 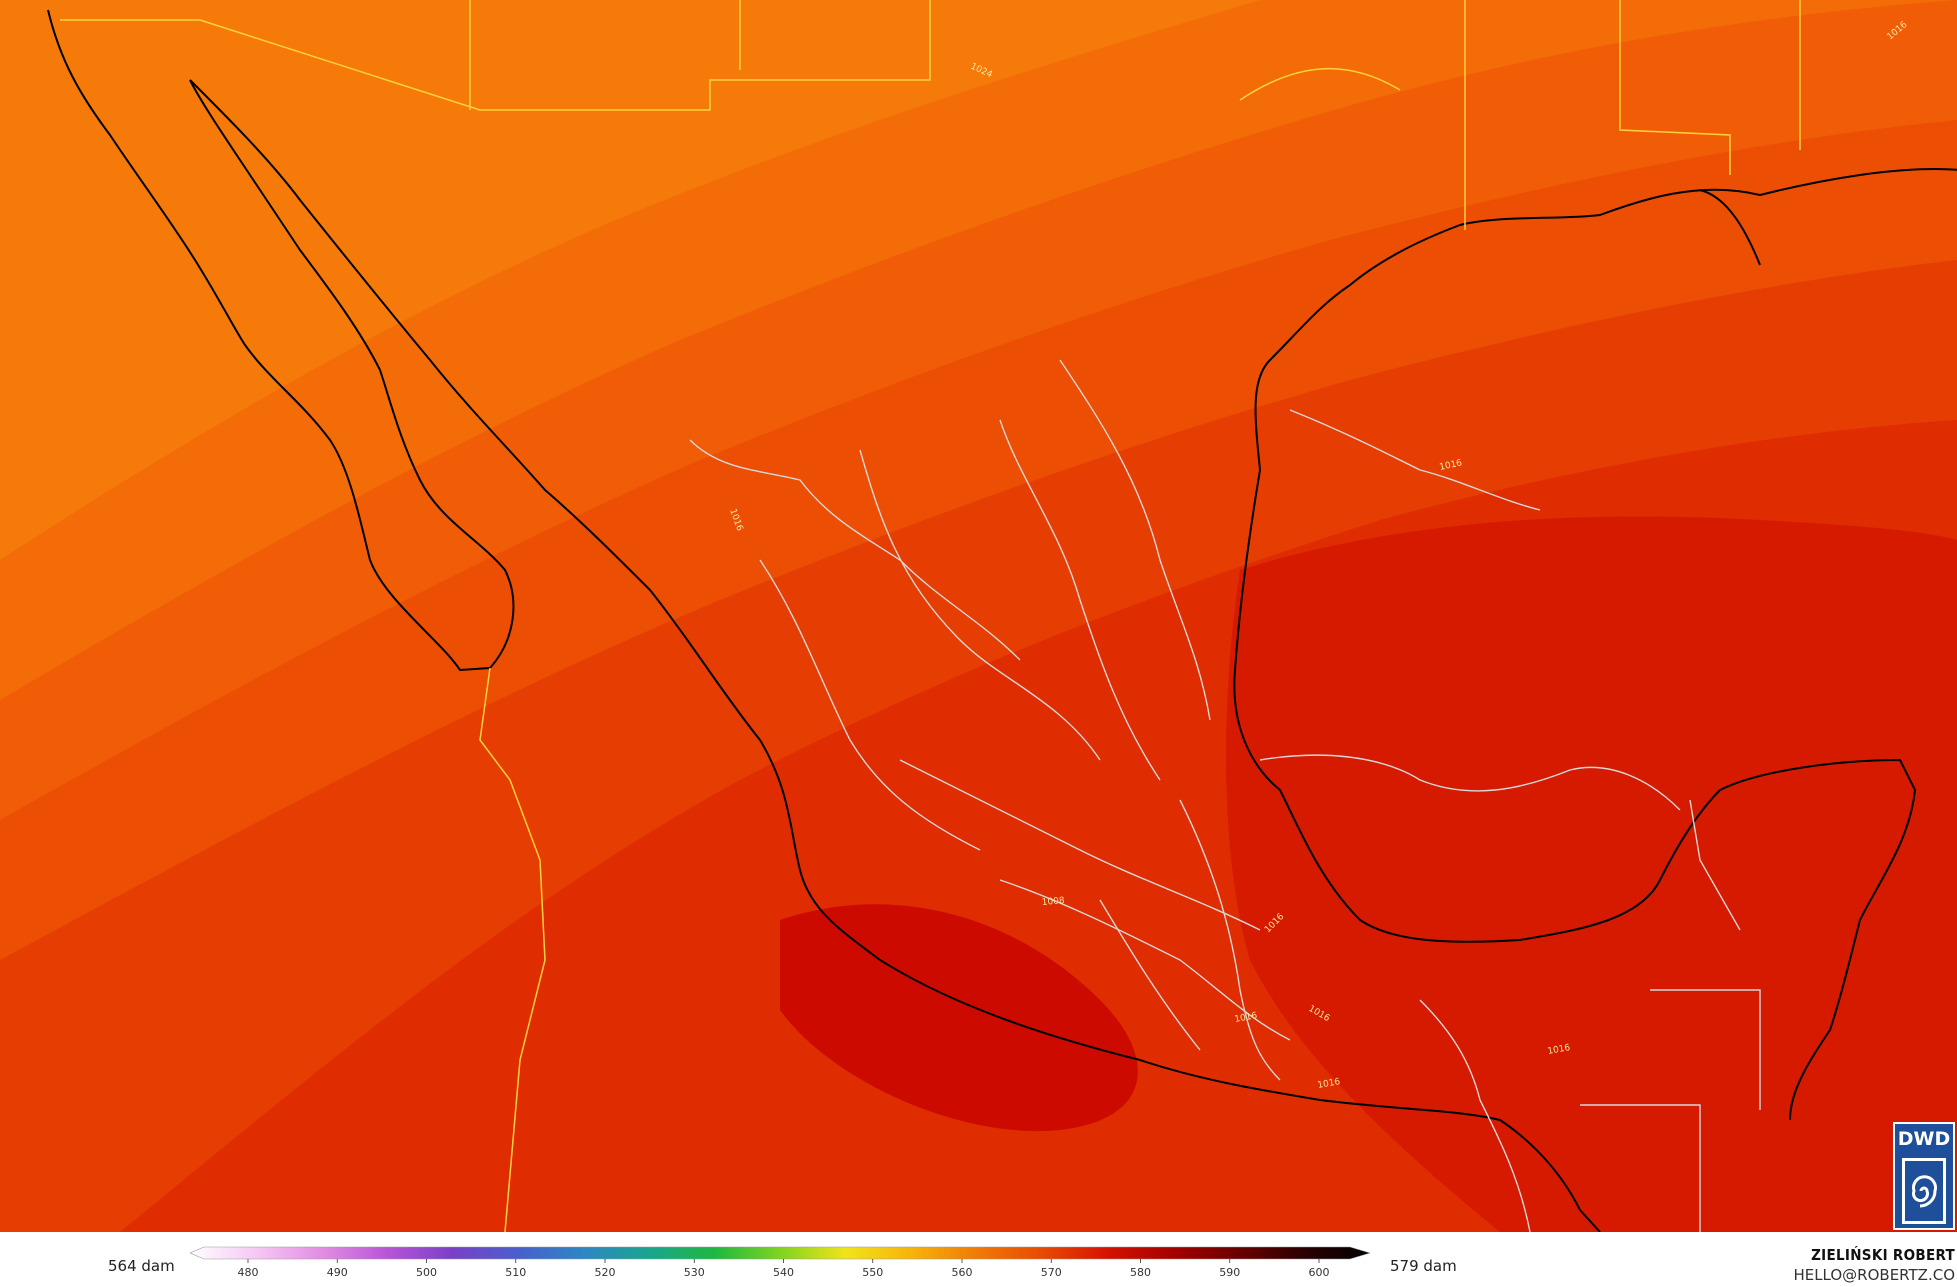 I want to click on scale-tick-label: 500, so click(x=426, y=1272).